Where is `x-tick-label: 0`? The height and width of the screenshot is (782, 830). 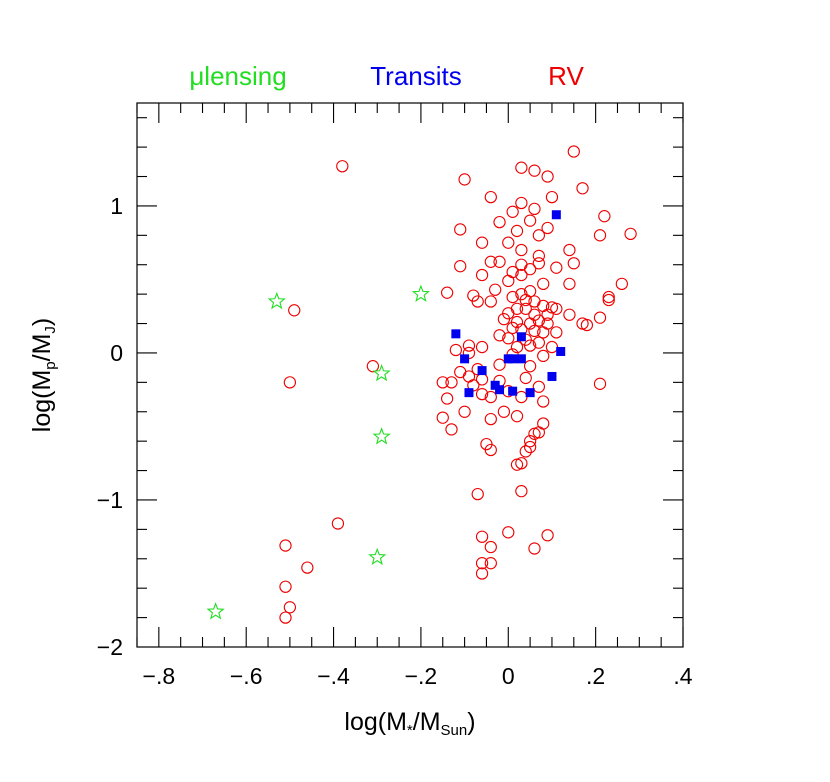
x-tick-label: 0 is located at coordinates (508, 676).